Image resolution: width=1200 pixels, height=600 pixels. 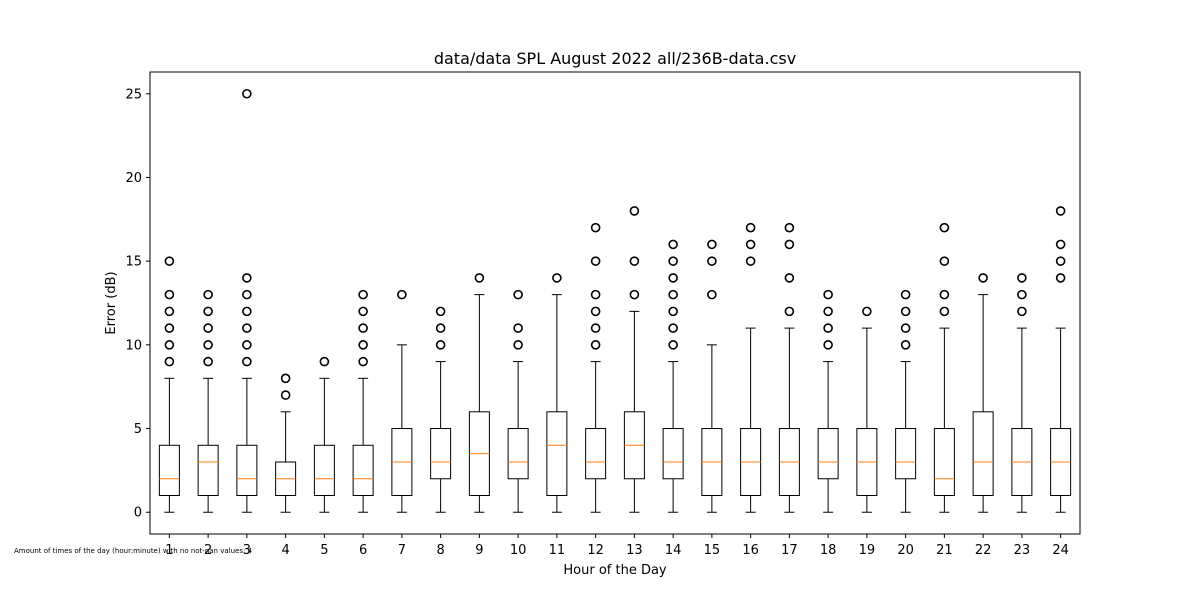 What do you see at coordinates (133, 178) in the screenshot?
I see `y-tick-label: 20` at bounding box center [133, 178].